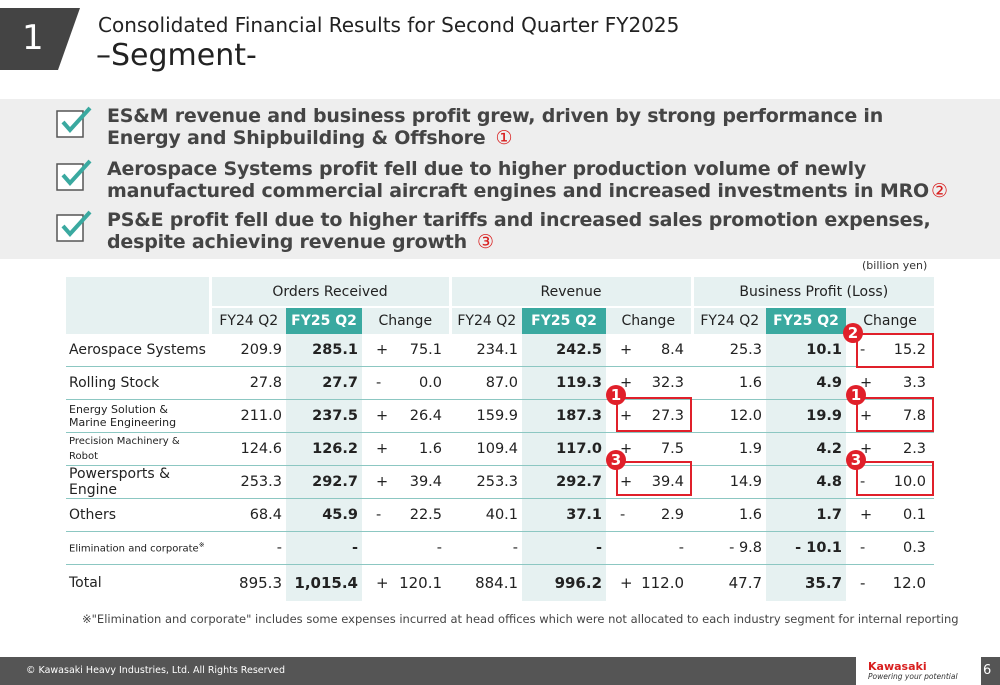 This screenshot has height=685, width=1000. What do you see at coordinates (890, 548) in the screenshot?
I see `value-change: -0.3` at bounding box center [890, 548].